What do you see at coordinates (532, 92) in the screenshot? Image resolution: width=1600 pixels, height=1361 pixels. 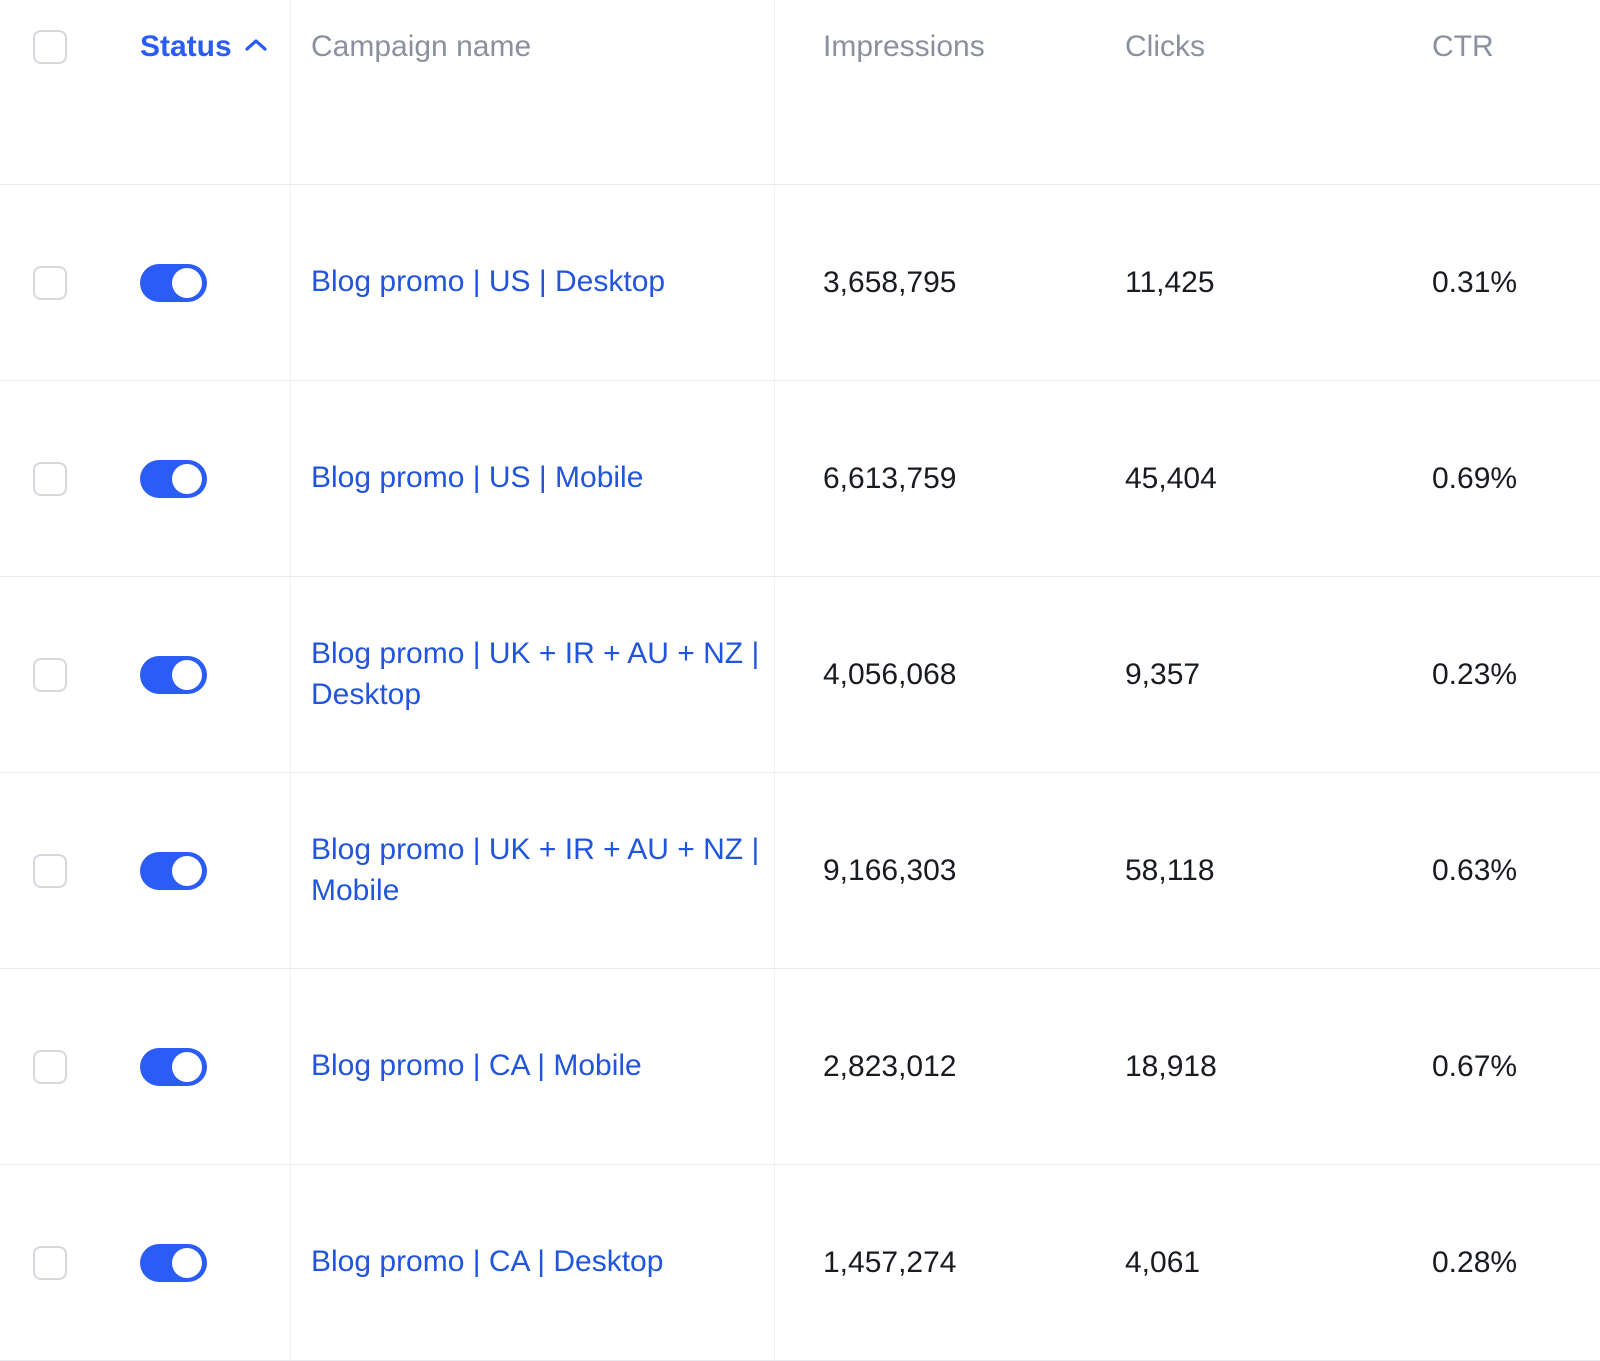 I see `campaign-name-column-header: Campaign name` at bounding box center [532, 92].